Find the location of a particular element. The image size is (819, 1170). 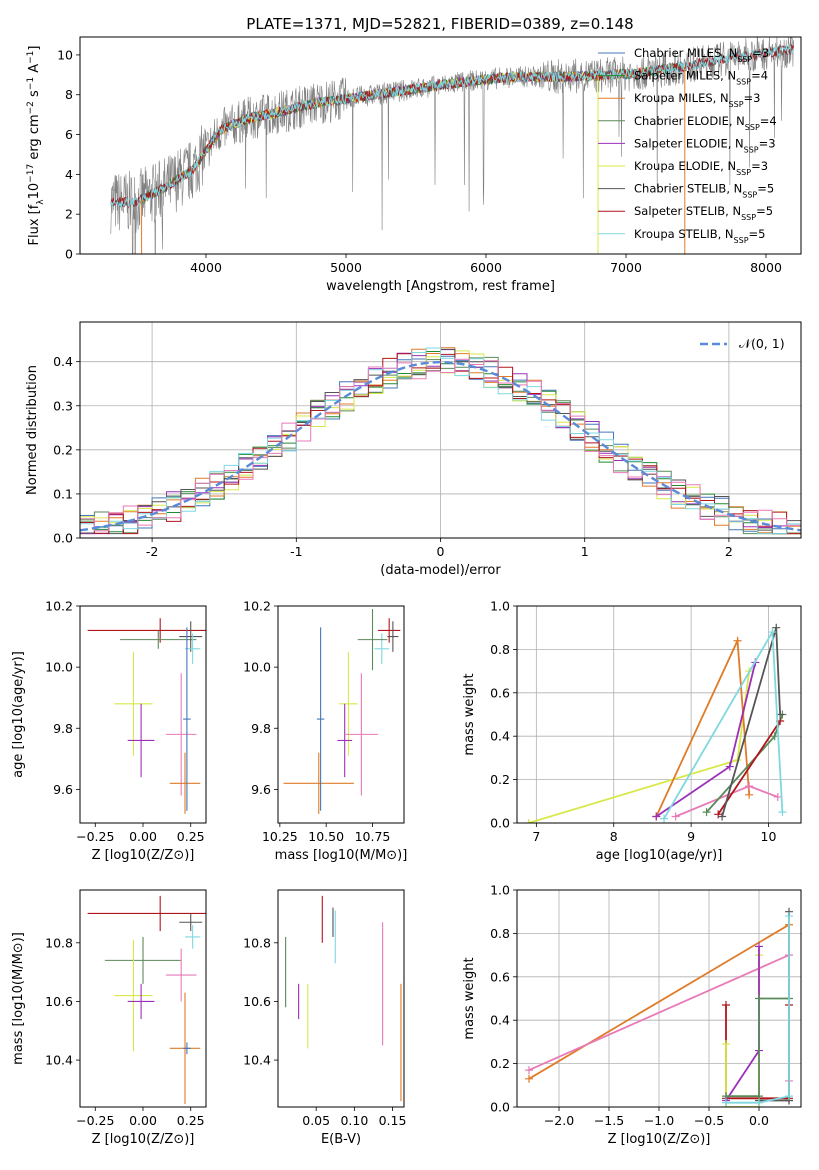

y-tick-label: 6 is located at coordinates (69, 134).